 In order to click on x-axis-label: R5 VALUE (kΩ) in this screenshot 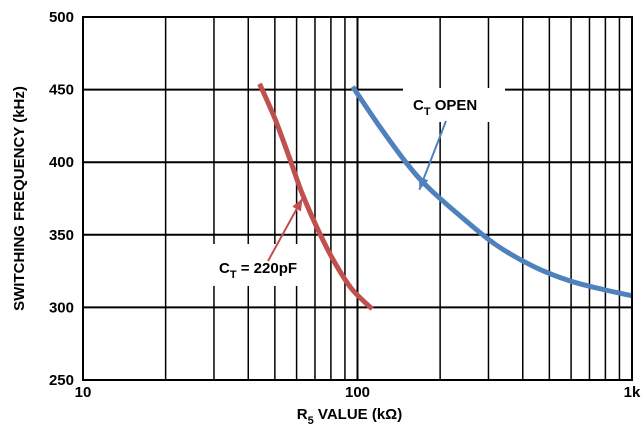, I will do `click(349, 416)`.